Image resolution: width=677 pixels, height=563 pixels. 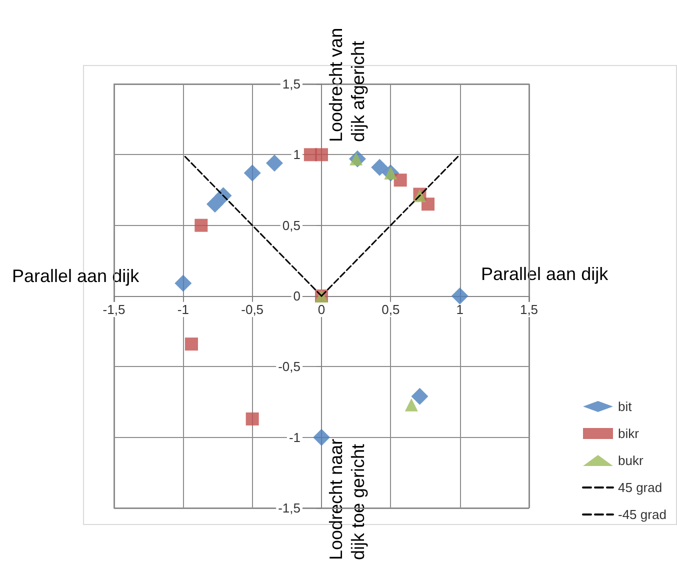 What do you see at coordinates (545, 274) in the screenshot?
I see `annotation: Parallel aan dijk` at bounding box center [545, 274].